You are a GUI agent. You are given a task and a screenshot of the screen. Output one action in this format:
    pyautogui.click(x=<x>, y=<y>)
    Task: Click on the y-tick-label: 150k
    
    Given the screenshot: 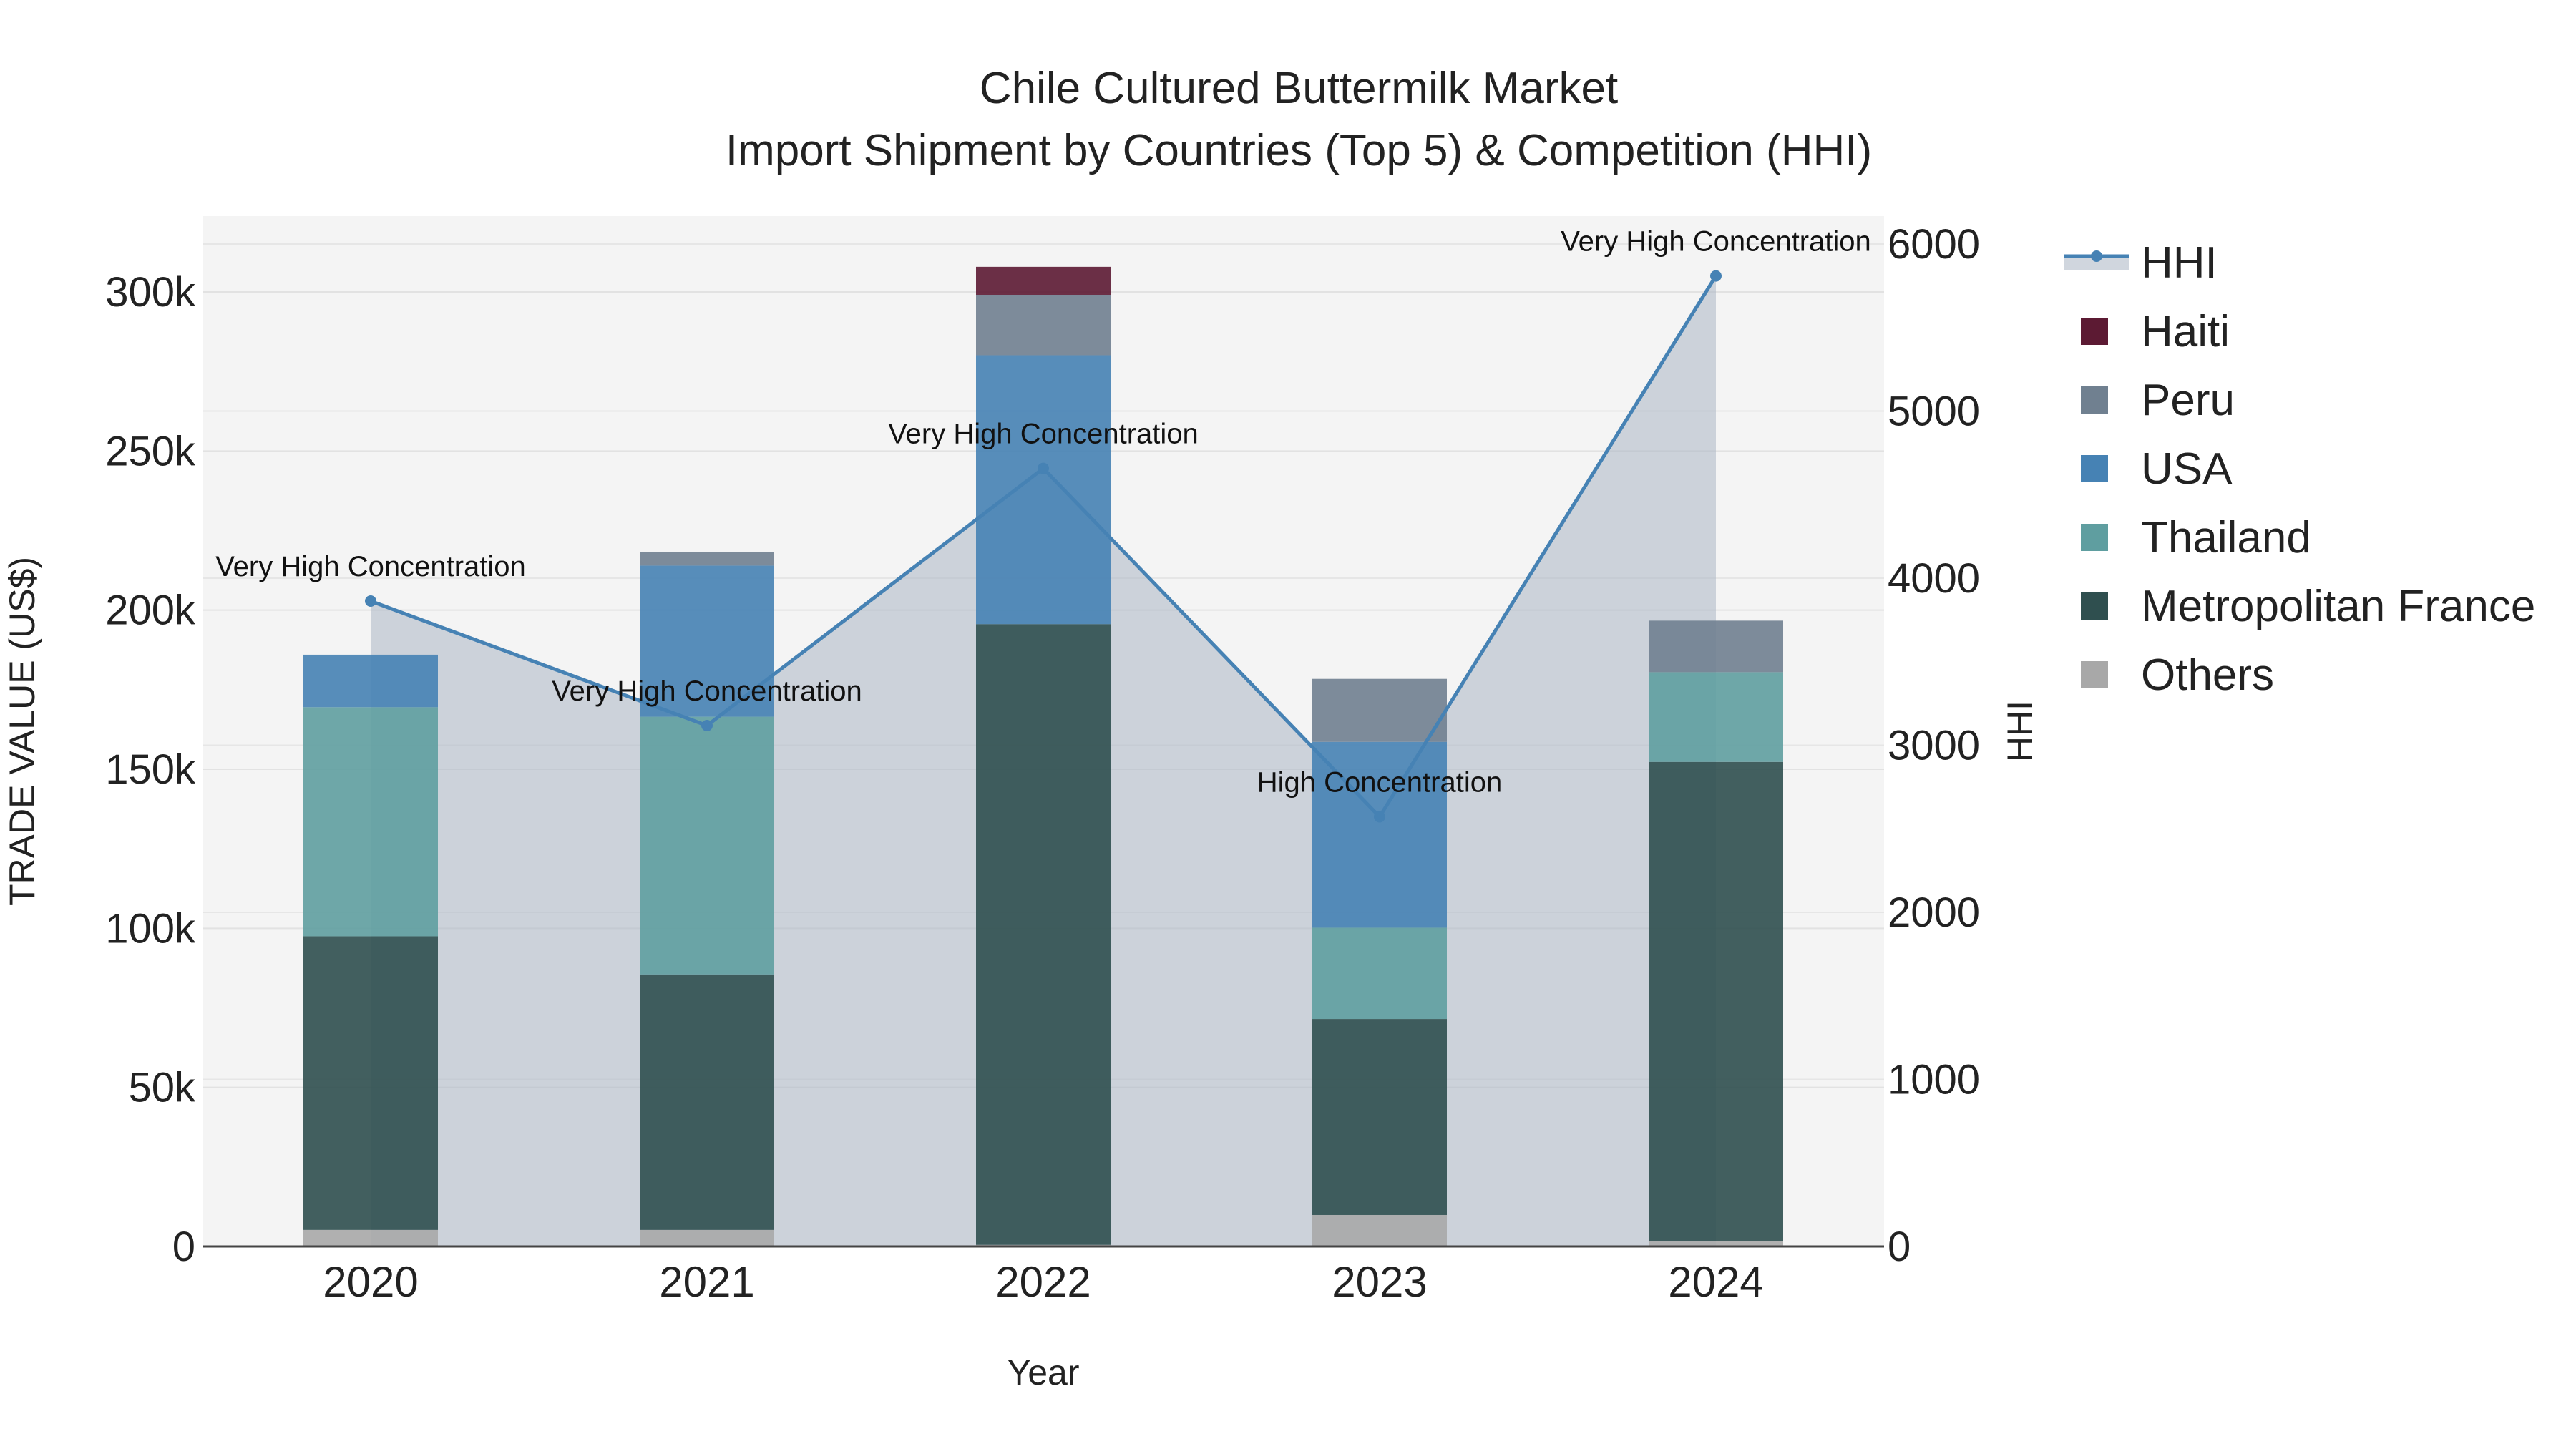 What is the action you would take?
    pyautogui.click(x=150, y=769)
    